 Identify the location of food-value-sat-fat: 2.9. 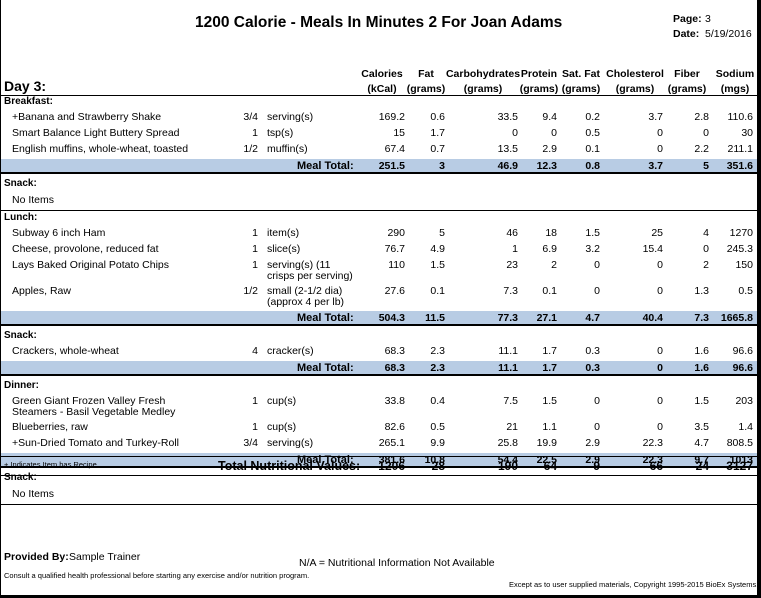
(592, 443).